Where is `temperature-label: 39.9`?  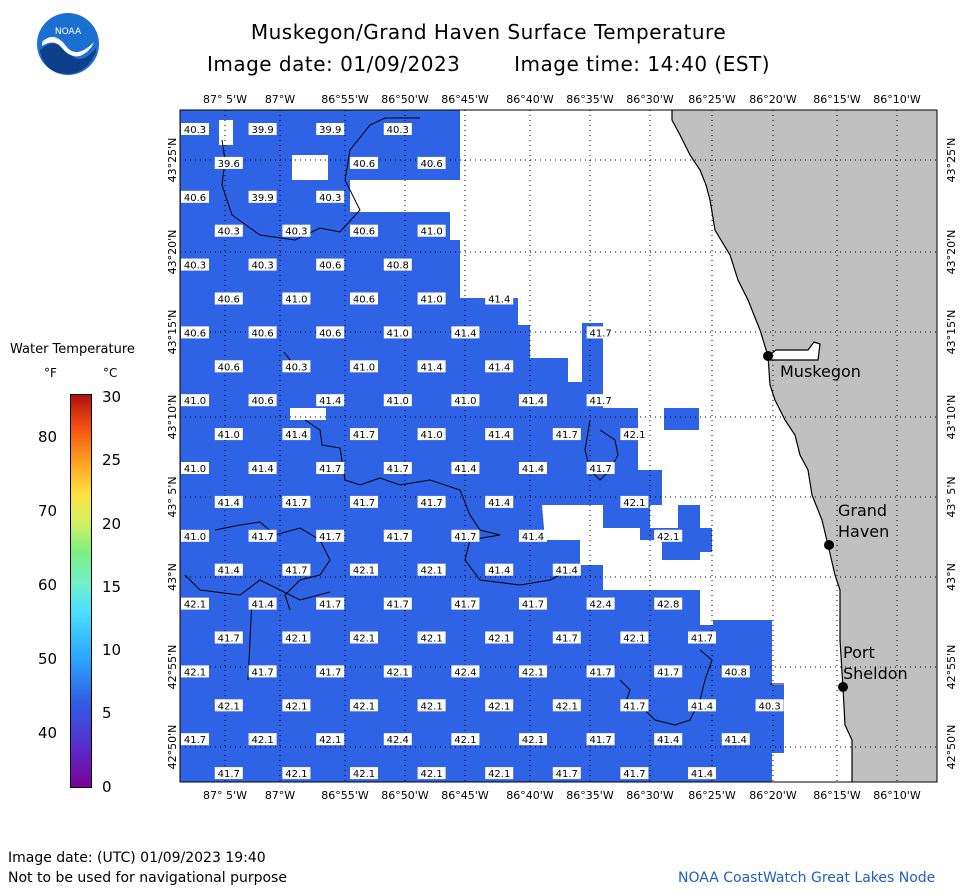 temperature-label: 39.9 is located at coordinates (262, 129).